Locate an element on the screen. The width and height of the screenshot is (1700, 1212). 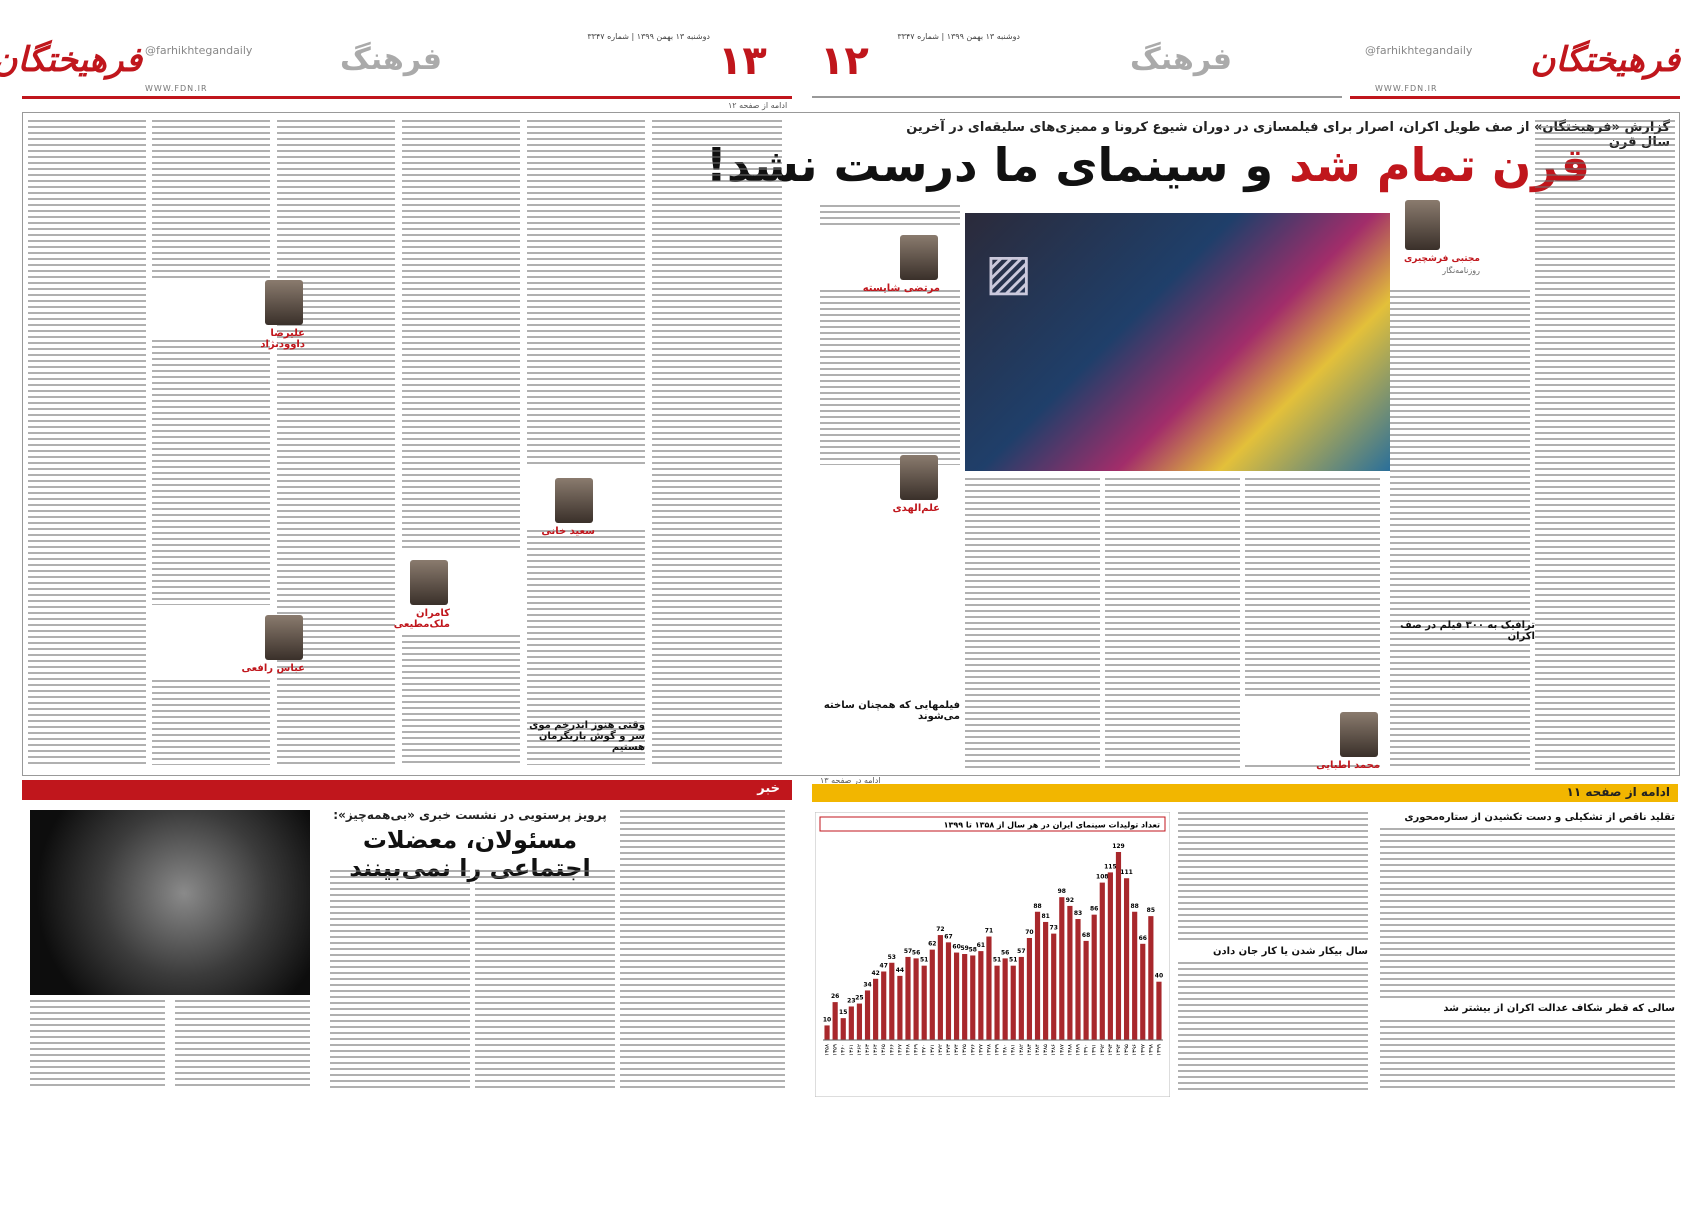
website: WWW.FDN.IR is located at coordinates (176, 88).